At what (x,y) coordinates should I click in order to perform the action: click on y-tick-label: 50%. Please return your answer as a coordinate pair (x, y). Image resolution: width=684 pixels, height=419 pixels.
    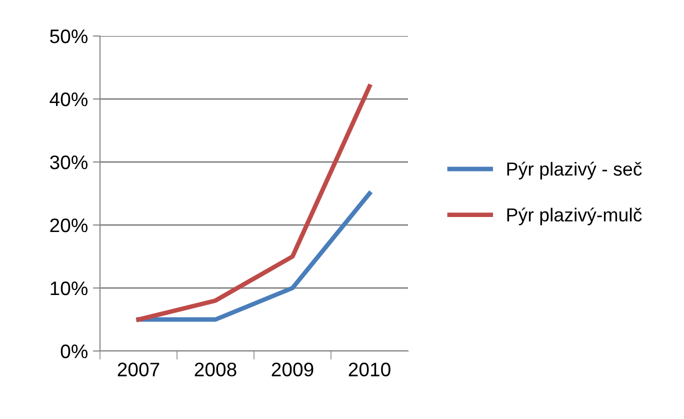
    Looking at the image, I should click on (69, 36).